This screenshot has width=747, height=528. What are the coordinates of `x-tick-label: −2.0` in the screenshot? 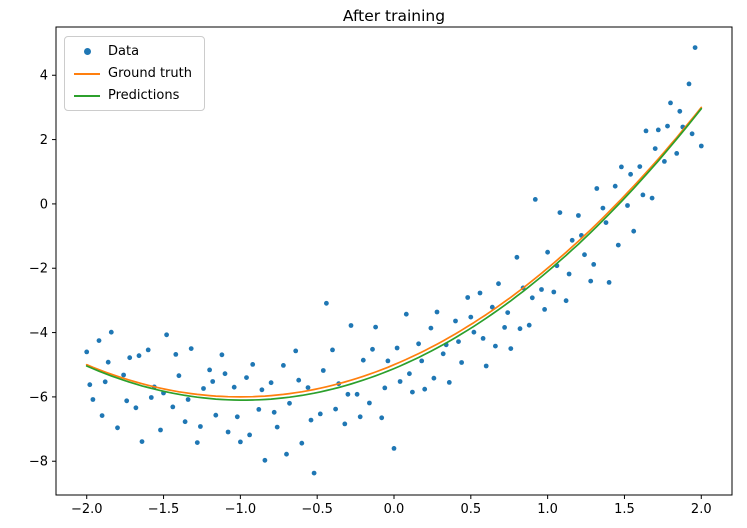 It's located at (87, 509).